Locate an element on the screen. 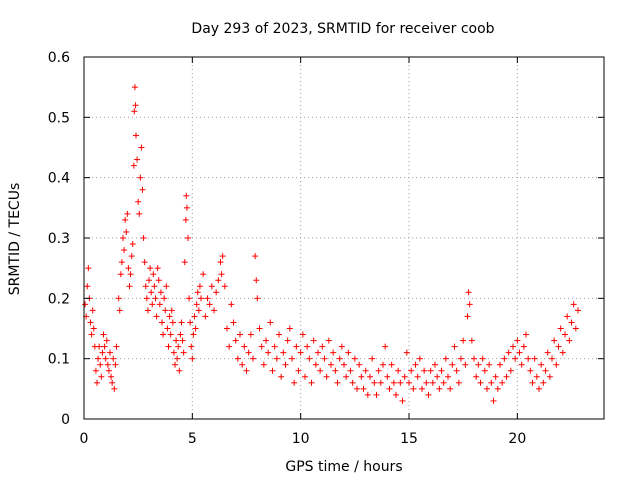 This screenshot has width=640, height=480. x-axis-label: GPS time / hours is located at coordinates (343, 467).